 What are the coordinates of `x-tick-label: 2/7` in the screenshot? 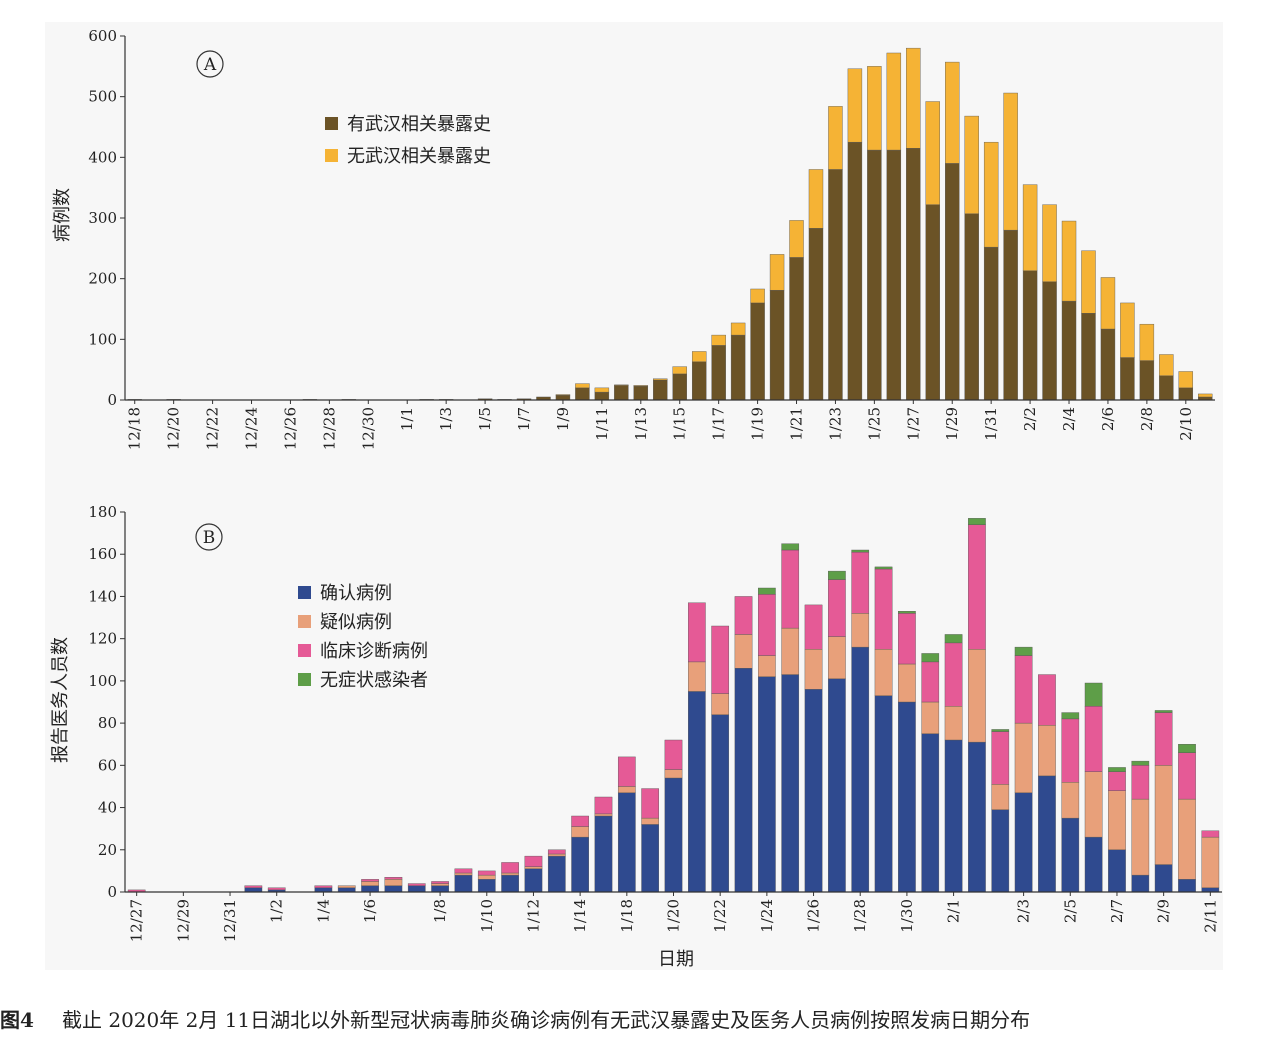 It's located at (1117, 911).